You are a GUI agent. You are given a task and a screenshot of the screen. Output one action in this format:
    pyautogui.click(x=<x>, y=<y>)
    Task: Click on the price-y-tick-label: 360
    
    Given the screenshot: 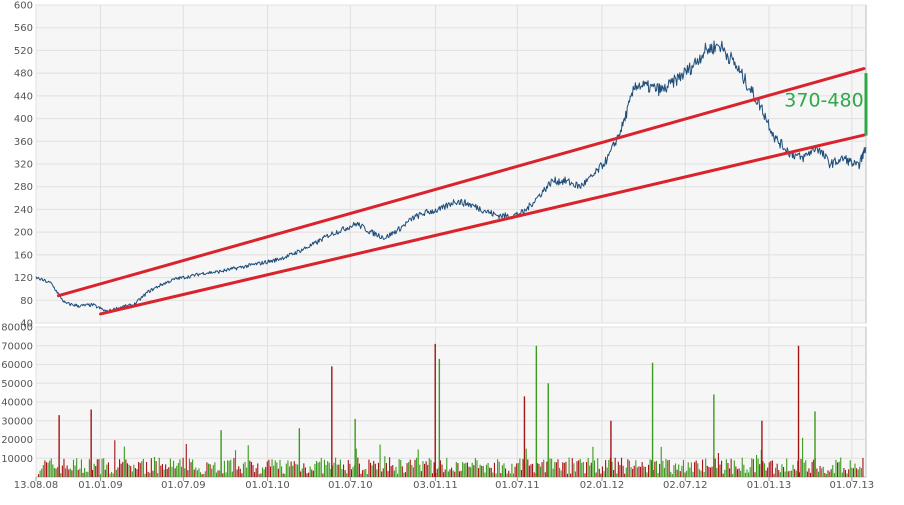 What is the action you would take?
    pyautogui.click(x=23, y=142)
    